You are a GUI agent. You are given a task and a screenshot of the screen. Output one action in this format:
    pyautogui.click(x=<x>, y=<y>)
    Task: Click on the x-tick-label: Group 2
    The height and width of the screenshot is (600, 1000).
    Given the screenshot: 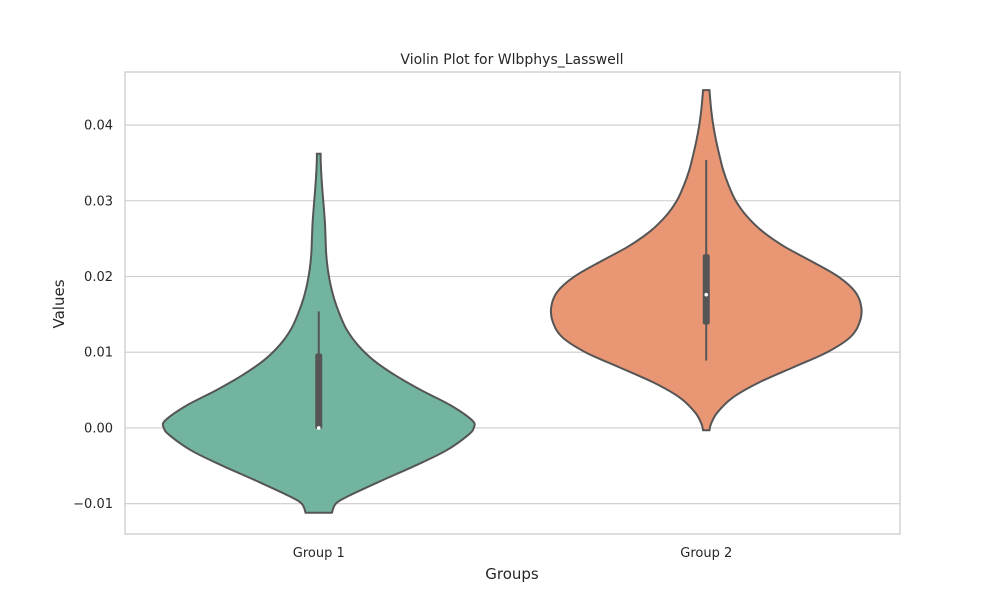 What is the action you would take?
    pyautogui.click(x=706, y=553)
    